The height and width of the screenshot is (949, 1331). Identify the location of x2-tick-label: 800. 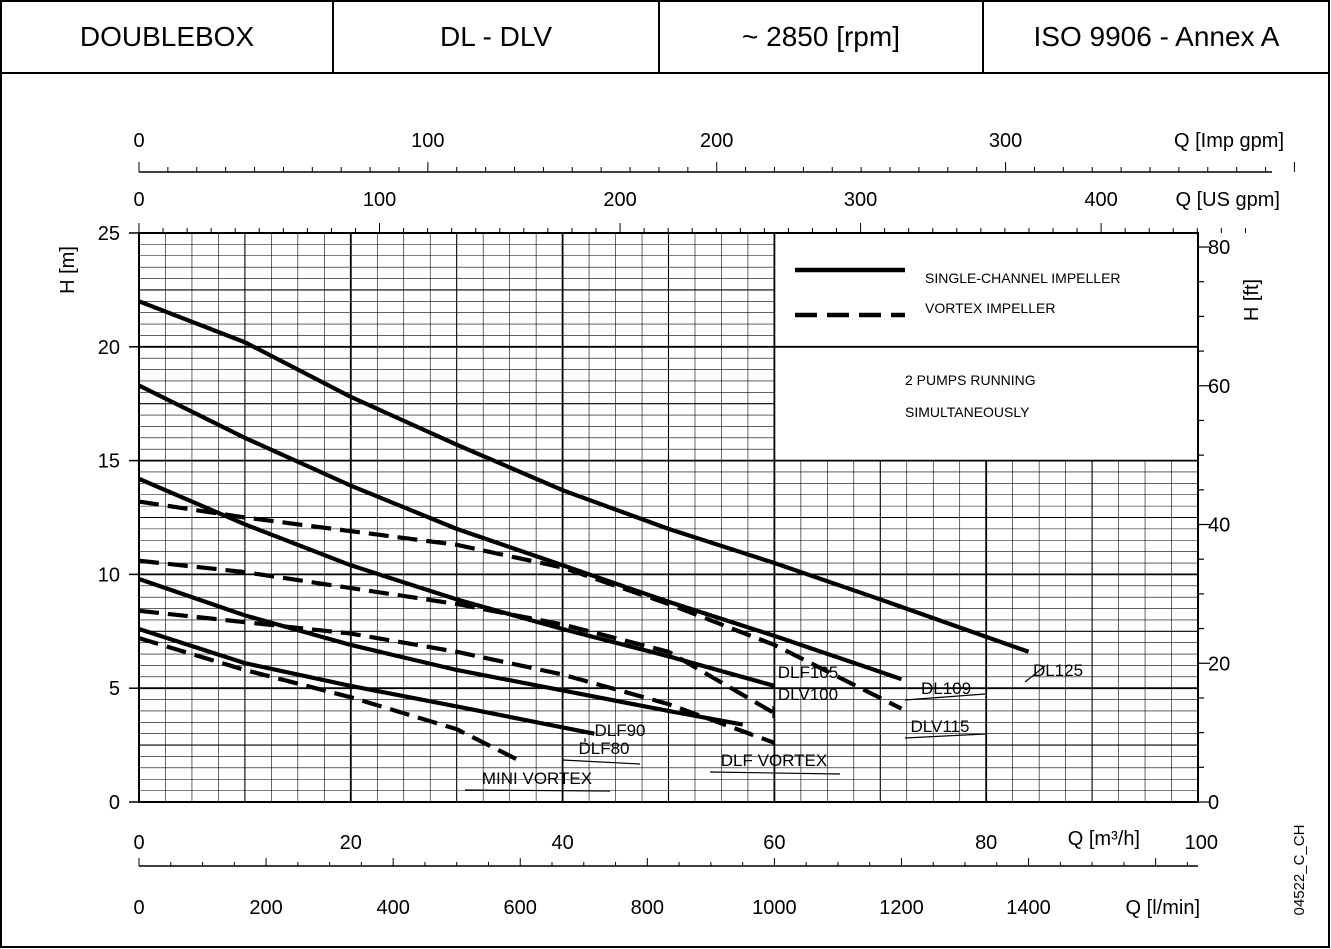
(647, 908).